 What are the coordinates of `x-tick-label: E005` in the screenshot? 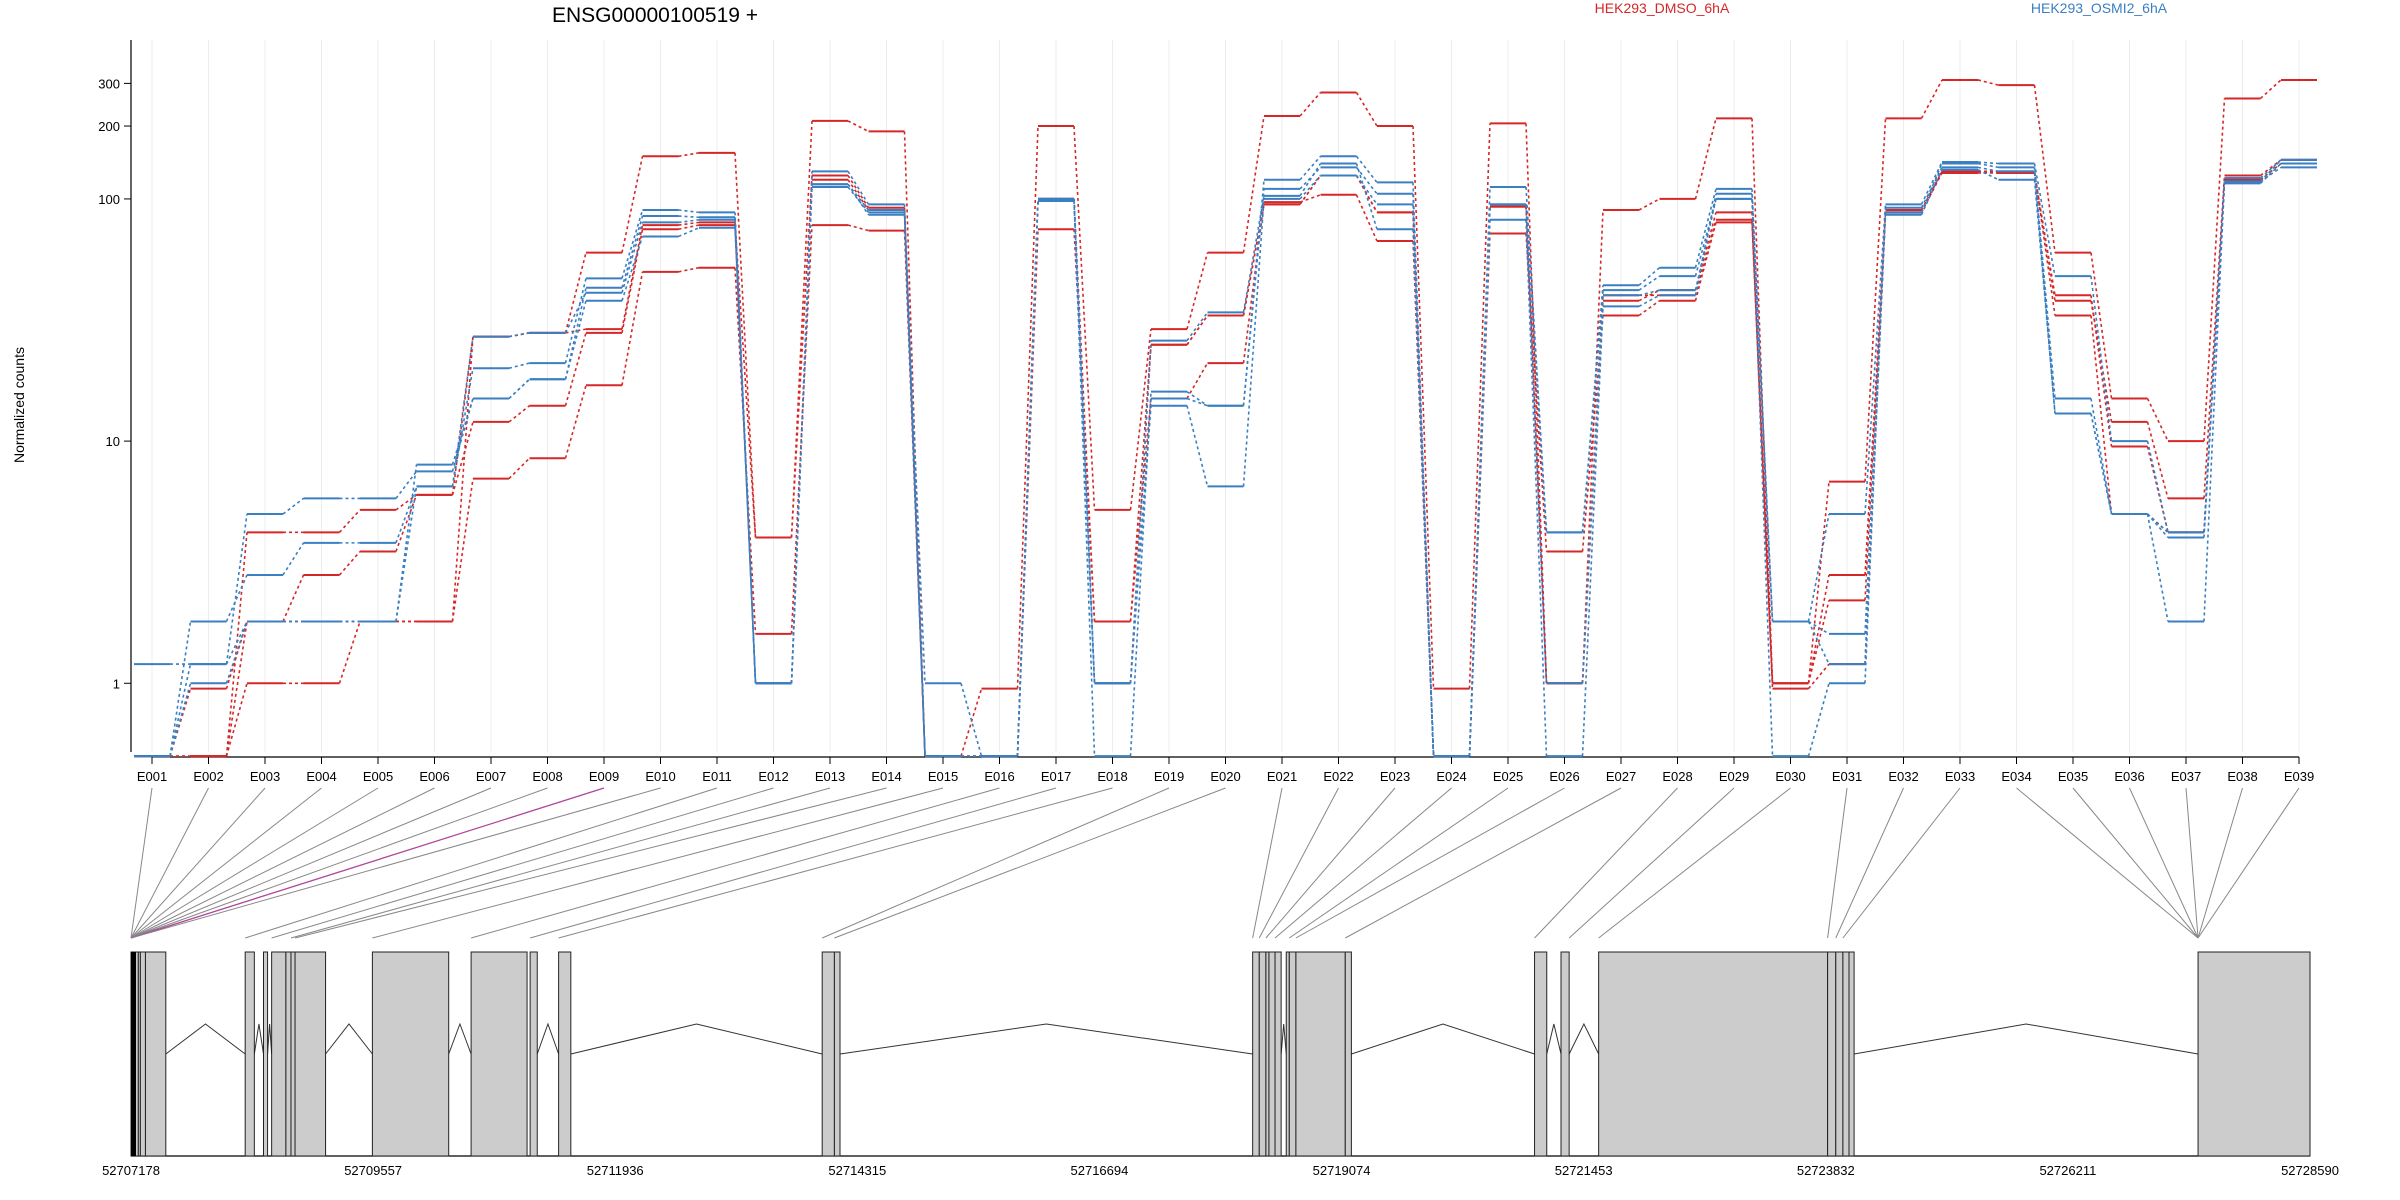 It's located at (378, 776).